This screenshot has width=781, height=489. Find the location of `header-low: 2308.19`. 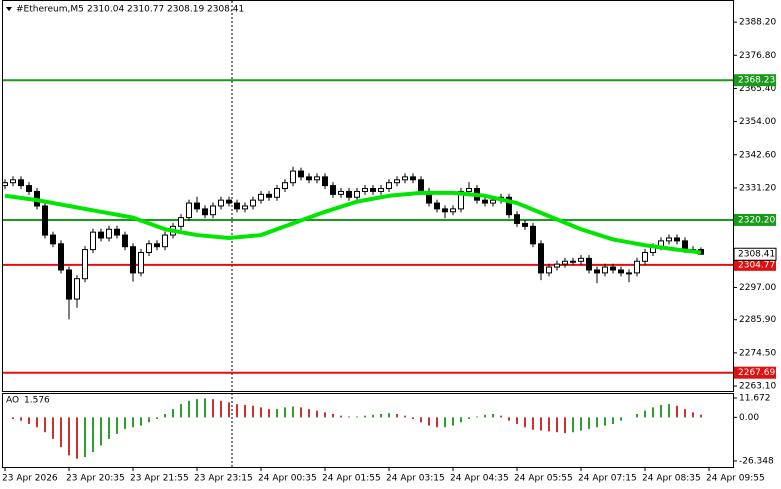

header-low: 2308.19 is located at coordinates (185, 10).